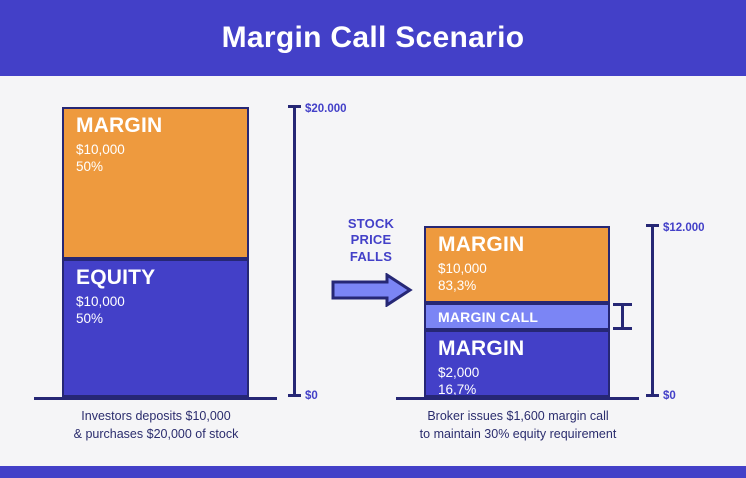  I want to click on left-caption-line-1: Investors deposits $10,000, so click(156, 416).